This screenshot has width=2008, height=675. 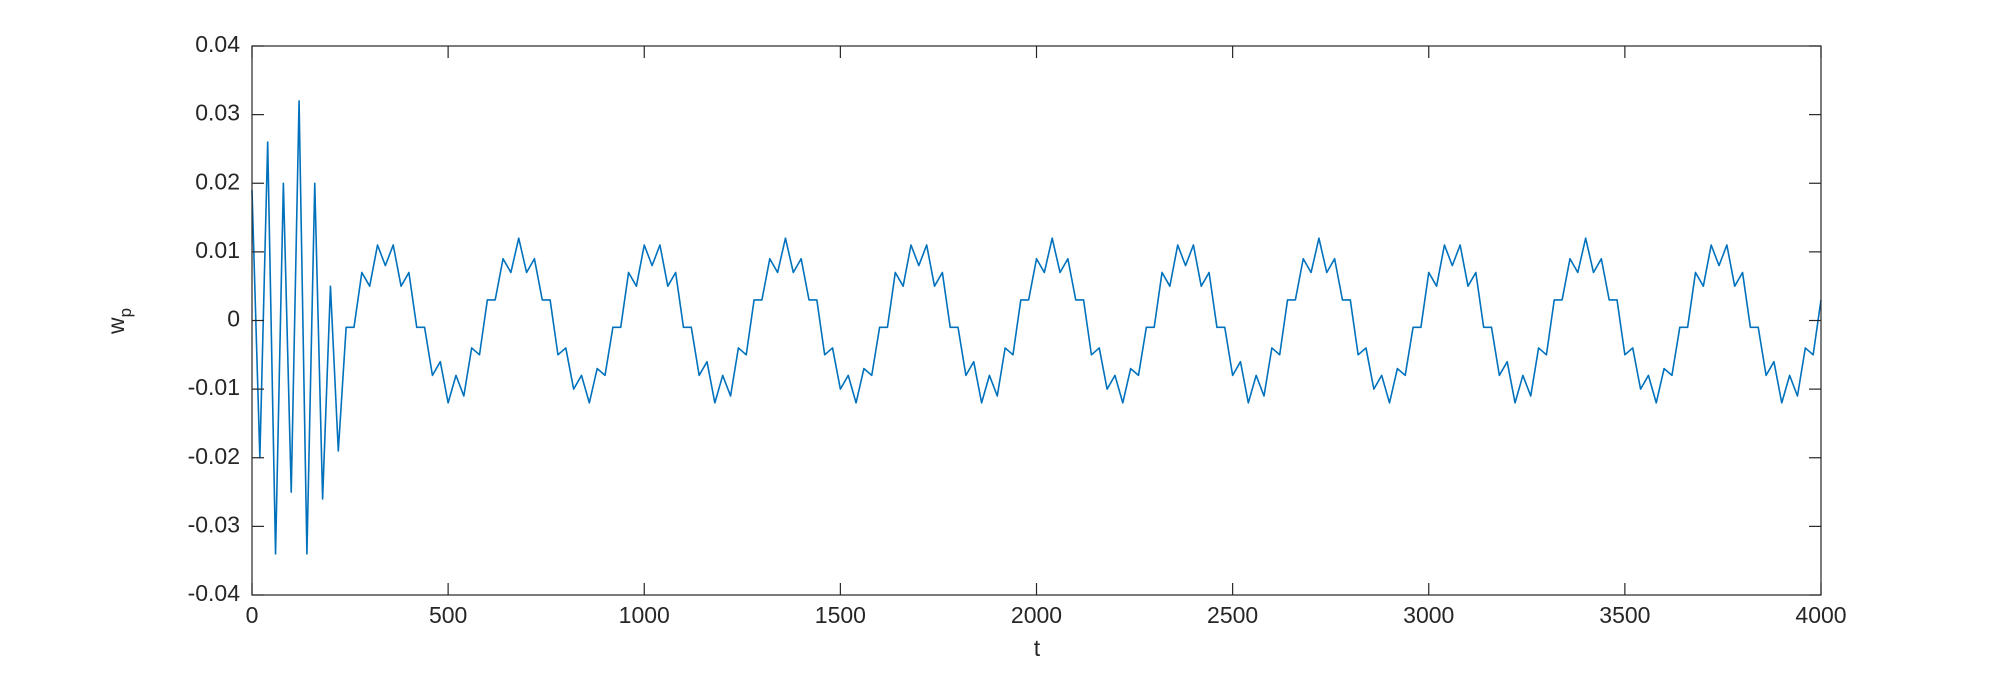 I want to click on x-tick-label: 3500, so click(x=1624, y=615).